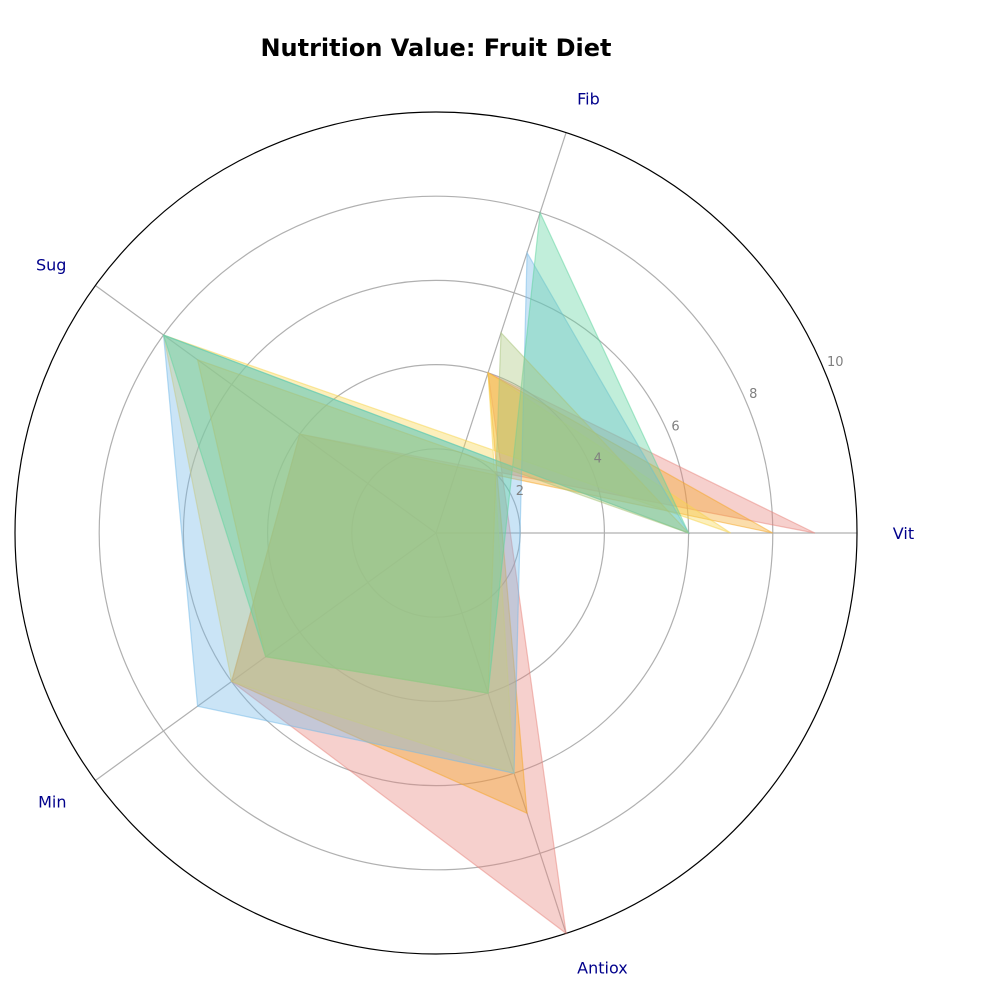  What do you see at coordinates (588, 99) in the screenshot?
I see `axis-label-fib: Fib` at bounding box center [588, 99].